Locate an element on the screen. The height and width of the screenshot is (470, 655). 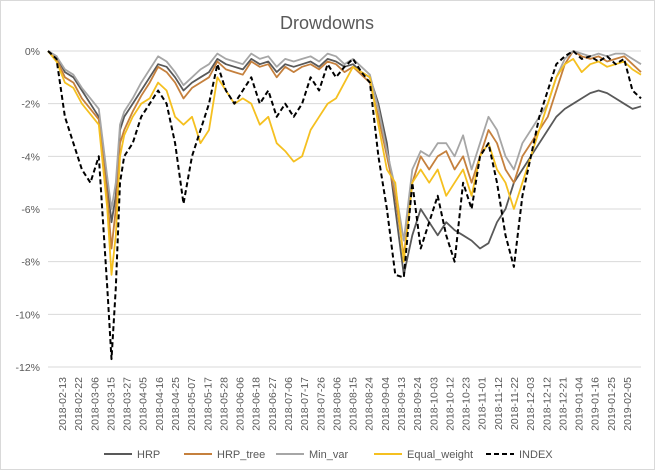
legend-label: HRP_tree is located at coordinates (241, 455).